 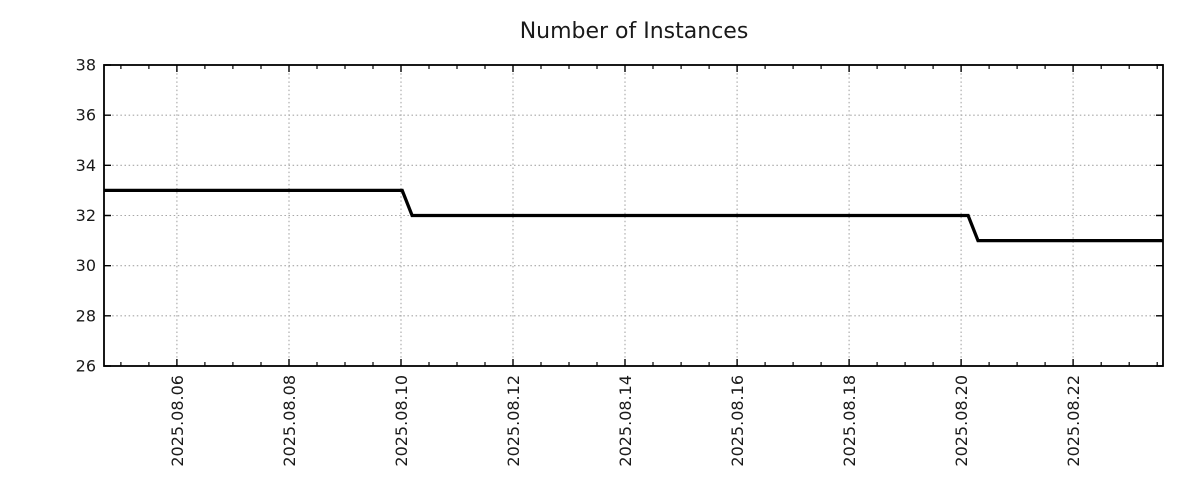 What do you see at coordinates (289, 421) in the screenshot?
I see `x-tick-label: 2025.08.08` at bounding box center [289, 421].